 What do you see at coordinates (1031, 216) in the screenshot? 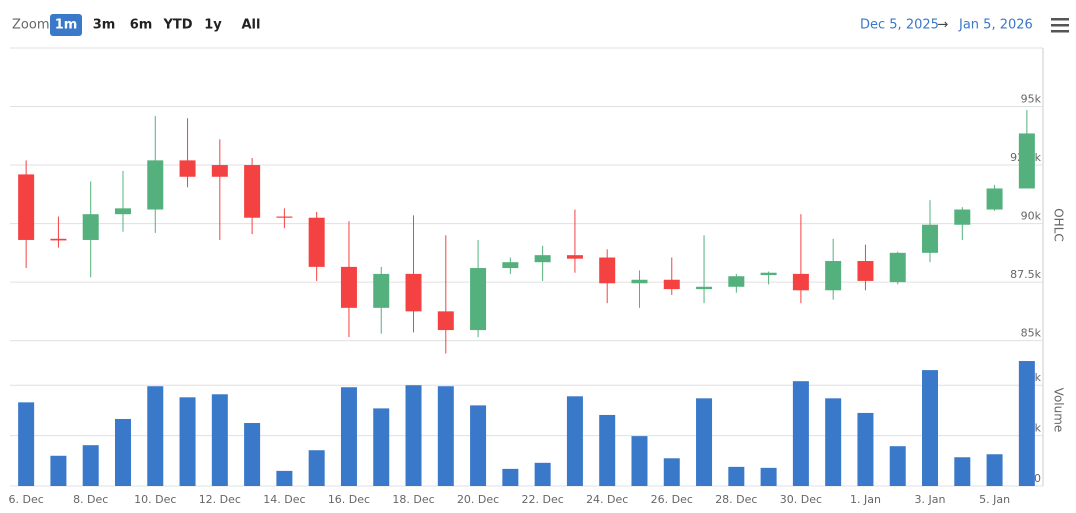
I see `y-tick-label: 90k` at bounding box center [1031, 216].